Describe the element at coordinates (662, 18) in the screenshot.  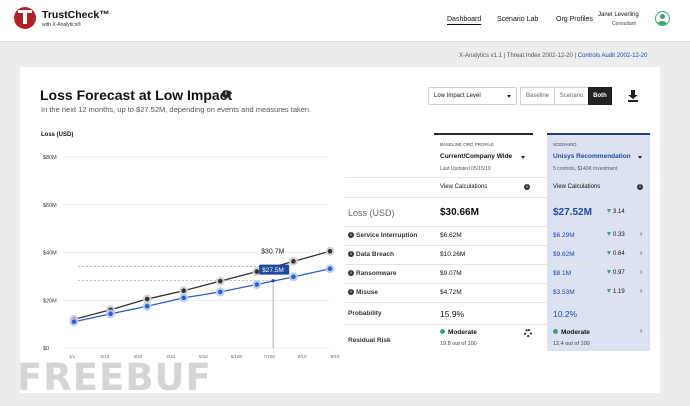
I see `avatar-icon` at that location.